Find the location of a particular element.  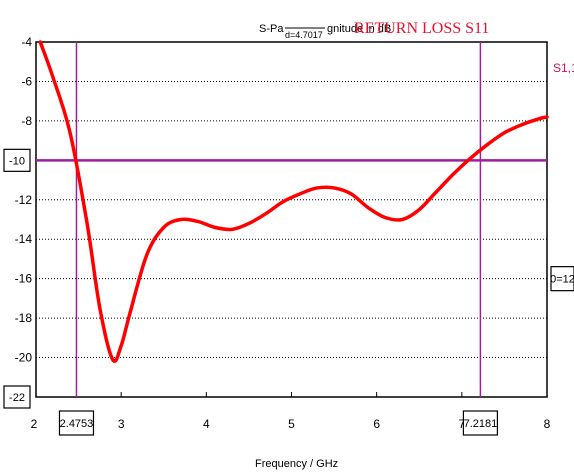

marker-label-x-1-box is located at coordinates (76, 423).